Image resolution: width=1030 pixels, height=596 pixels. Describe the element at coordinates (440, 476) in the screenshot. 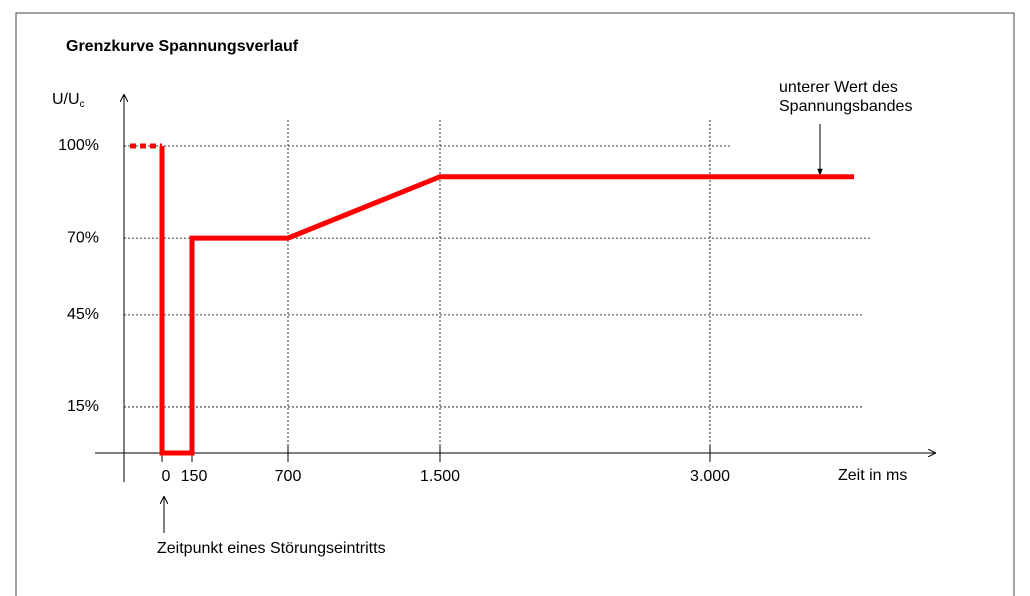

I see `x-tick-label: 1.500` at that location.